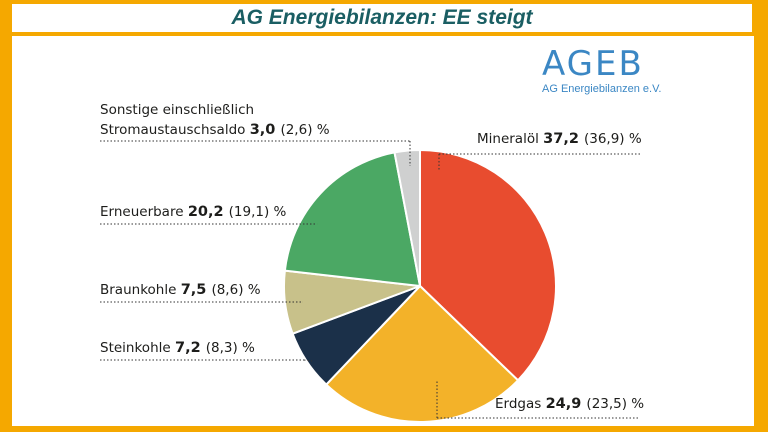  I want to click on page-title: AG Energiebilanzen: EE steigt, so click(382, 17).